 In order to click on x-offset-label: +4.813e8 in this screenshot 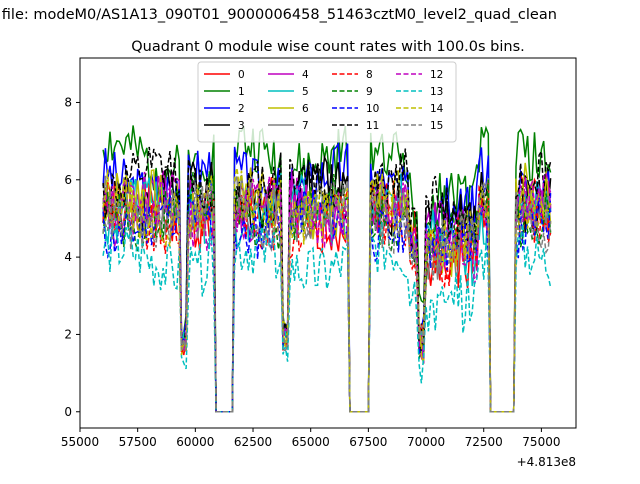, I will do `click(546, 462)`.